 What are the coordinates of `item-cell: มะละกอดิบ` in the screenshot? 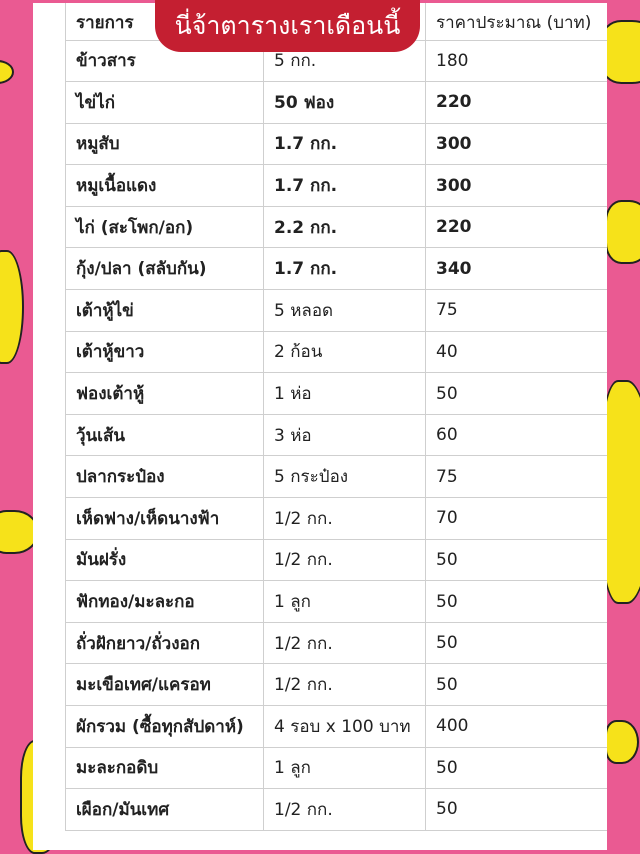 It's located at (164, 768).